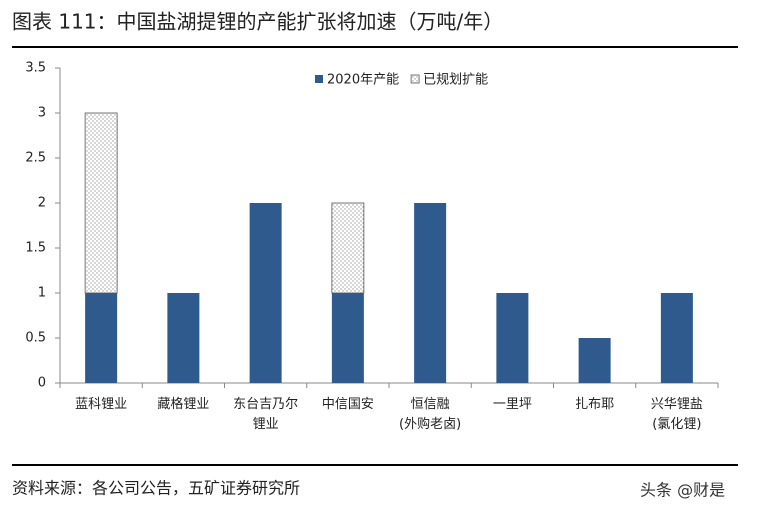 This screenshot has height=515, width=759. I want to click on y-tick-label: 1, so click(42, 293).